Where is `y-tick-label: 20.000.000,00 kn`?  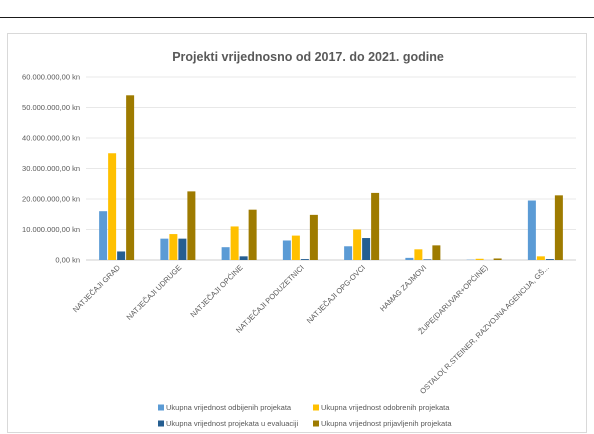 y-tick-label: 20.000.000,00 kn is located at coordinates (51, 199).